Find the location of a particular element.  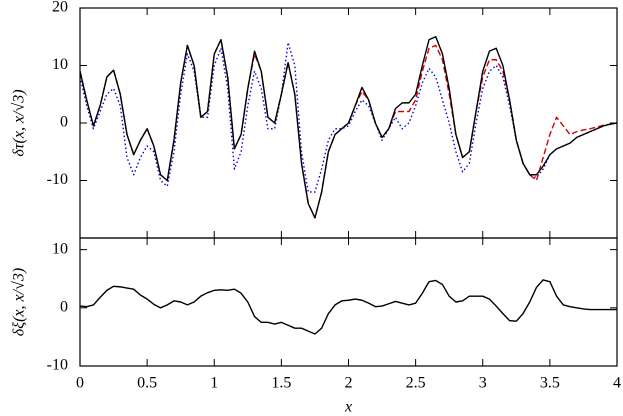

y-axis-label: δτ(x, x/√3) is located at coordinates (19, 122).